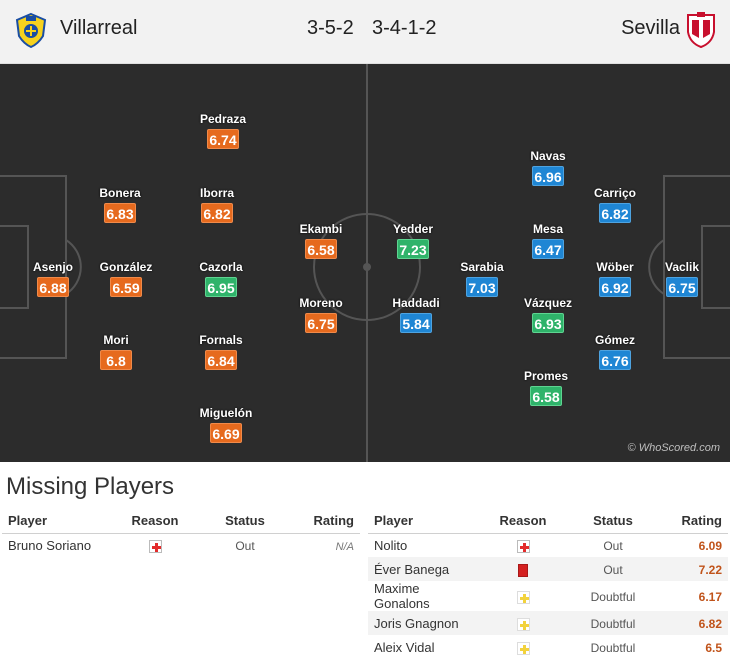 This screenshot has width=730, height=662. I want to click on table-row: Joris Gnagnon Doubtful 6.82, so click(548, 623).